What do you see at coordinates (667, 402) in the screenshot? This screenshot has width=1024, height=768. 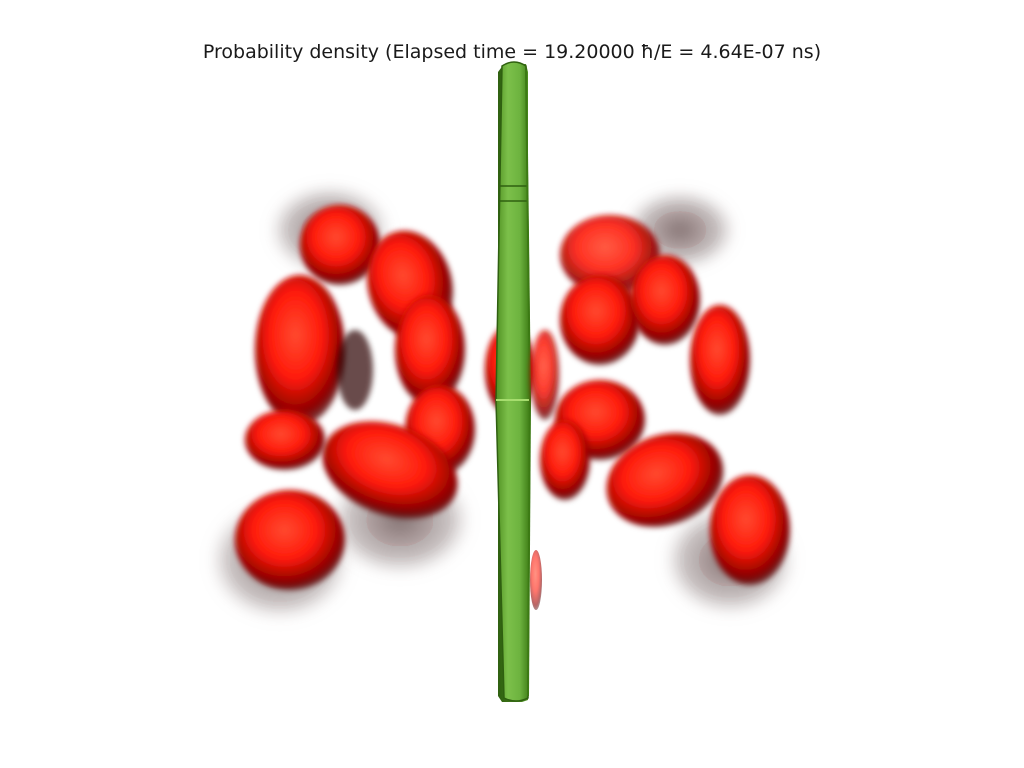 I see `density-cluster-right` at bounding box center [667, 402].